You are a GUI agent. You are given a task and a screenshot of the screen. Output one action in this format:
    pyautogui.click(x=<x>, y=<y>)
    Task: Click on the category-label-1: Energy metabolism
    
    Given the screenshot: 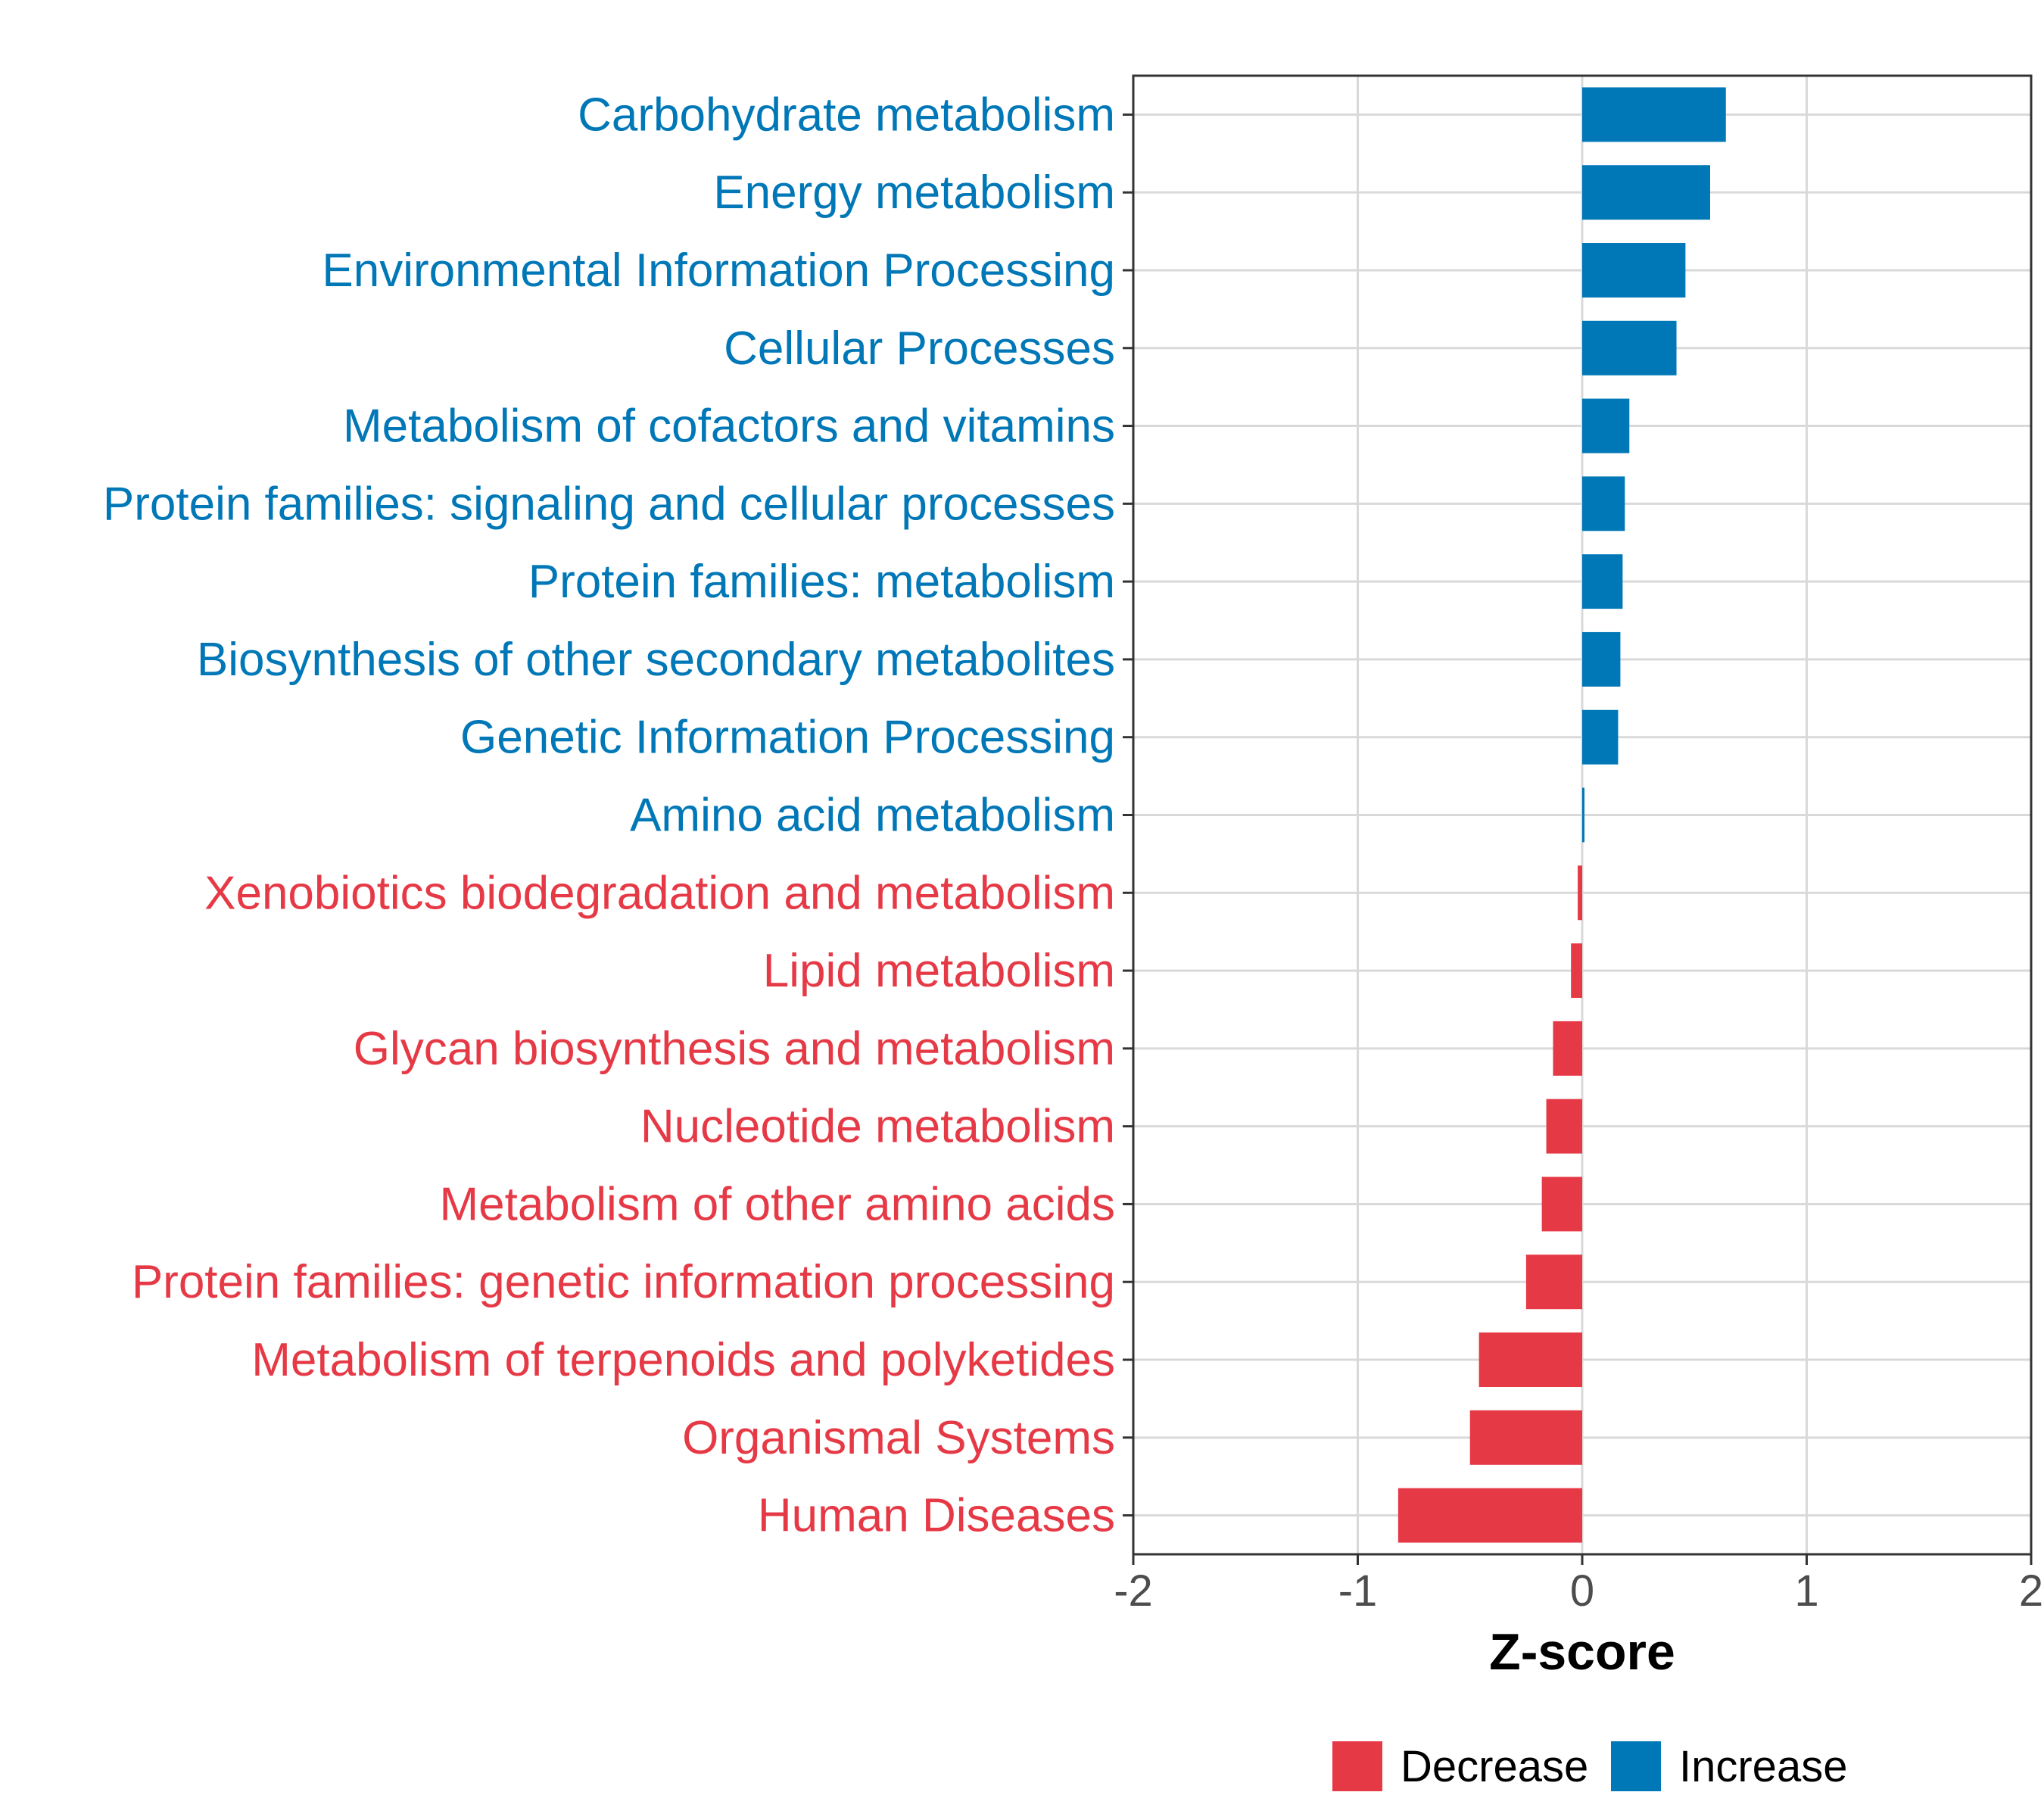 What is the action you would take?
    pyautogui.click(x=914, y=193)
    